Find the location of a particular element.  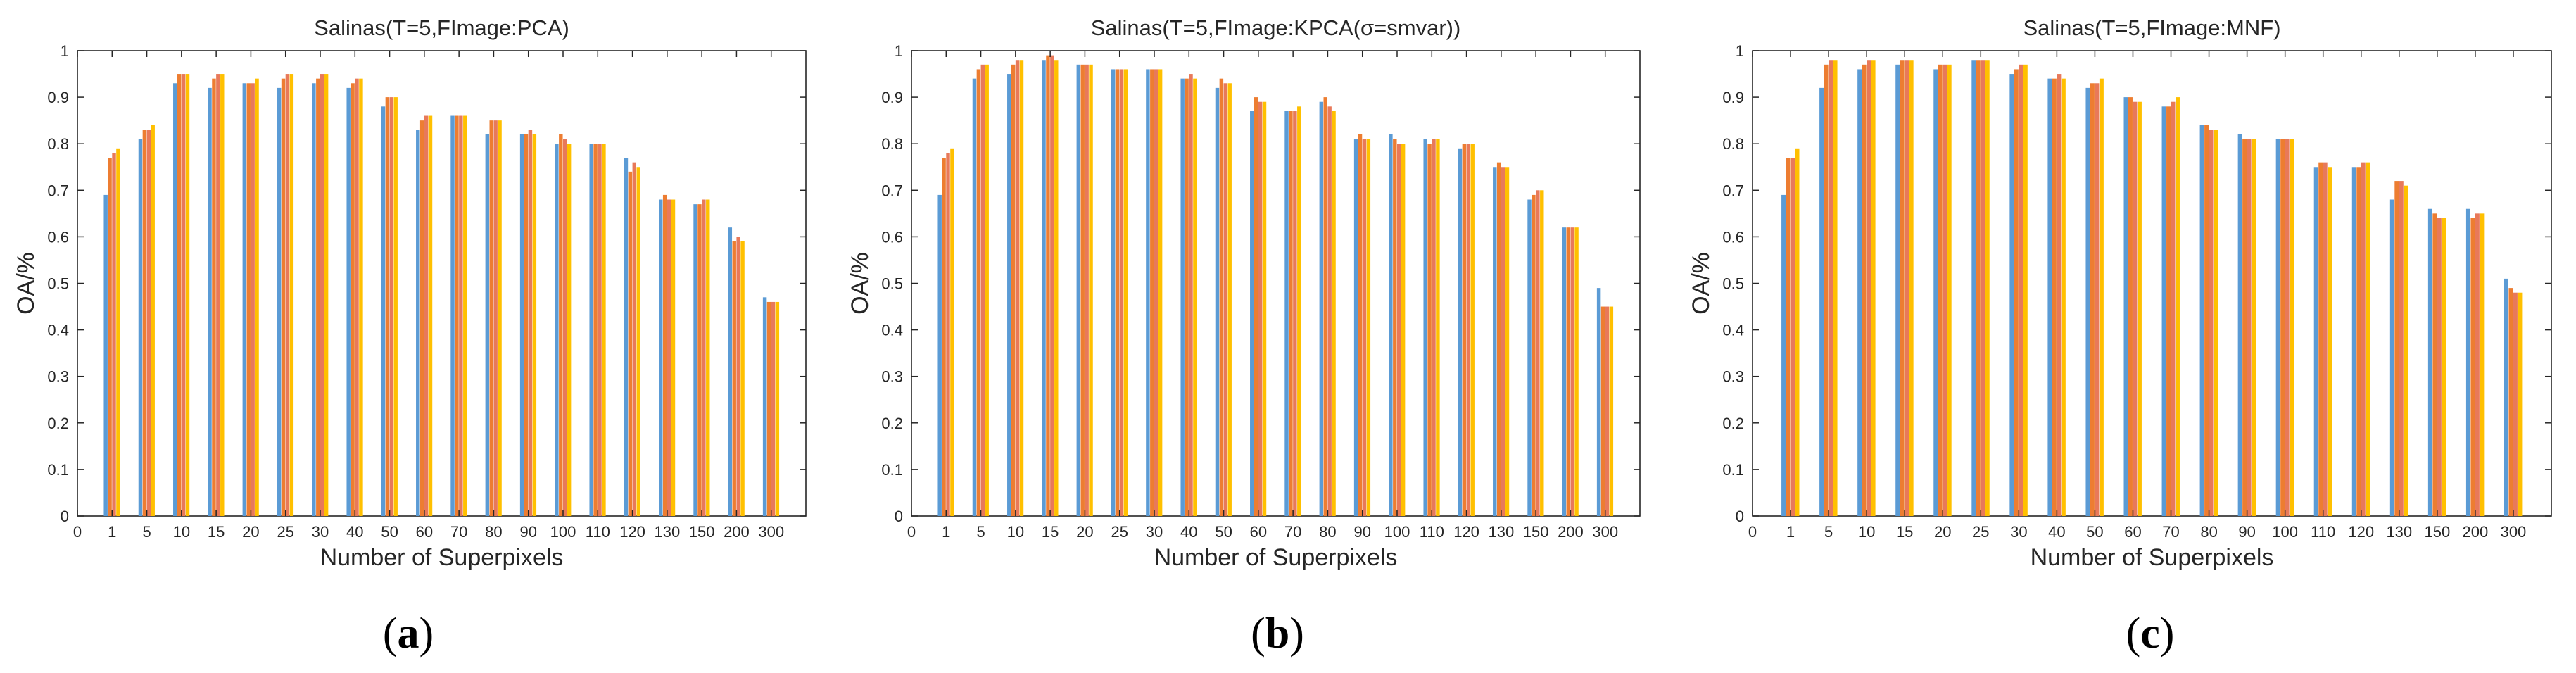

y-tick-label: 0.8 is located at coordinates (892, 144).